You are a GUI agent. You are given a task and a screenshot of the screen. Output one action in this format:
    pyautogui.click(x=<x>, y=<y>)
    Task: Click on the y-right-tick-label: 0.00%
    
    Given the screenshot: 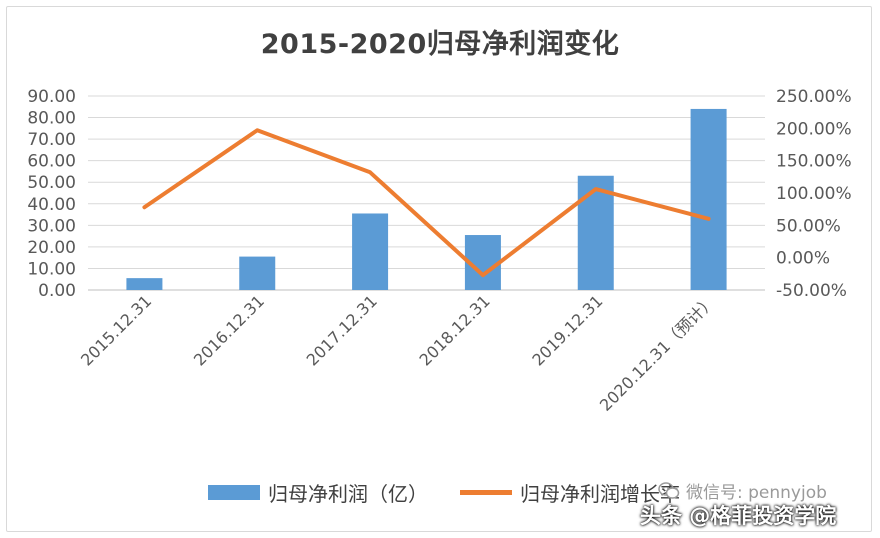 What is the action you would take?
    pyautogui.click(x=803, y=259)
    